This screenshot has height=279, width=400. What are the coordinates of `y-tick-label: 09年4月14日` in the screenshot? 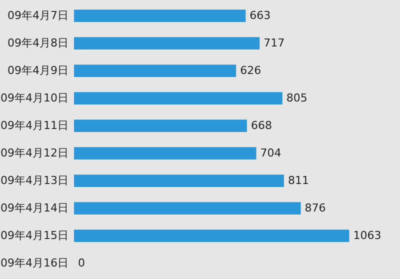 It's located at (34, 207).